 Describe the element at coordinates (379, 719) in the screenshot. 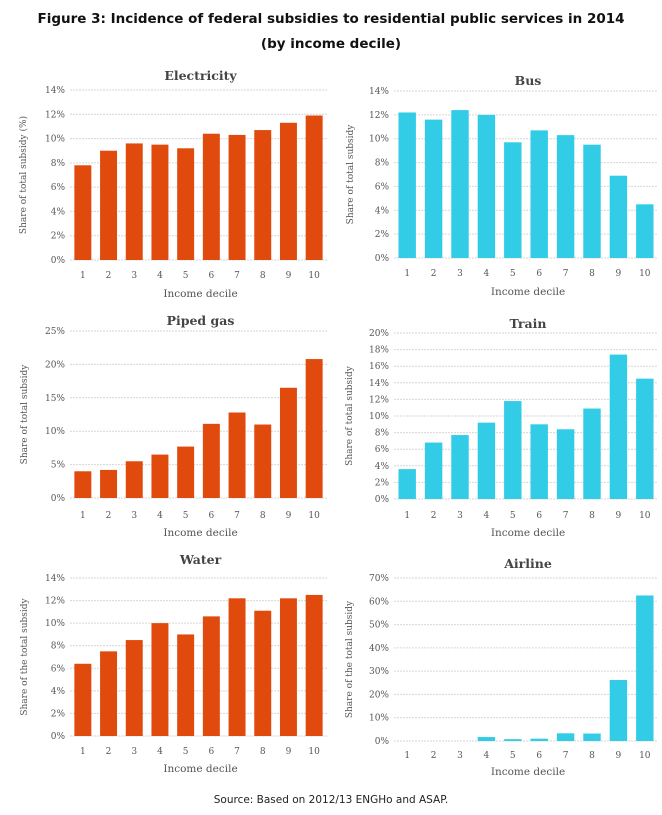

I see `y-tick-label: 10%` at that location.